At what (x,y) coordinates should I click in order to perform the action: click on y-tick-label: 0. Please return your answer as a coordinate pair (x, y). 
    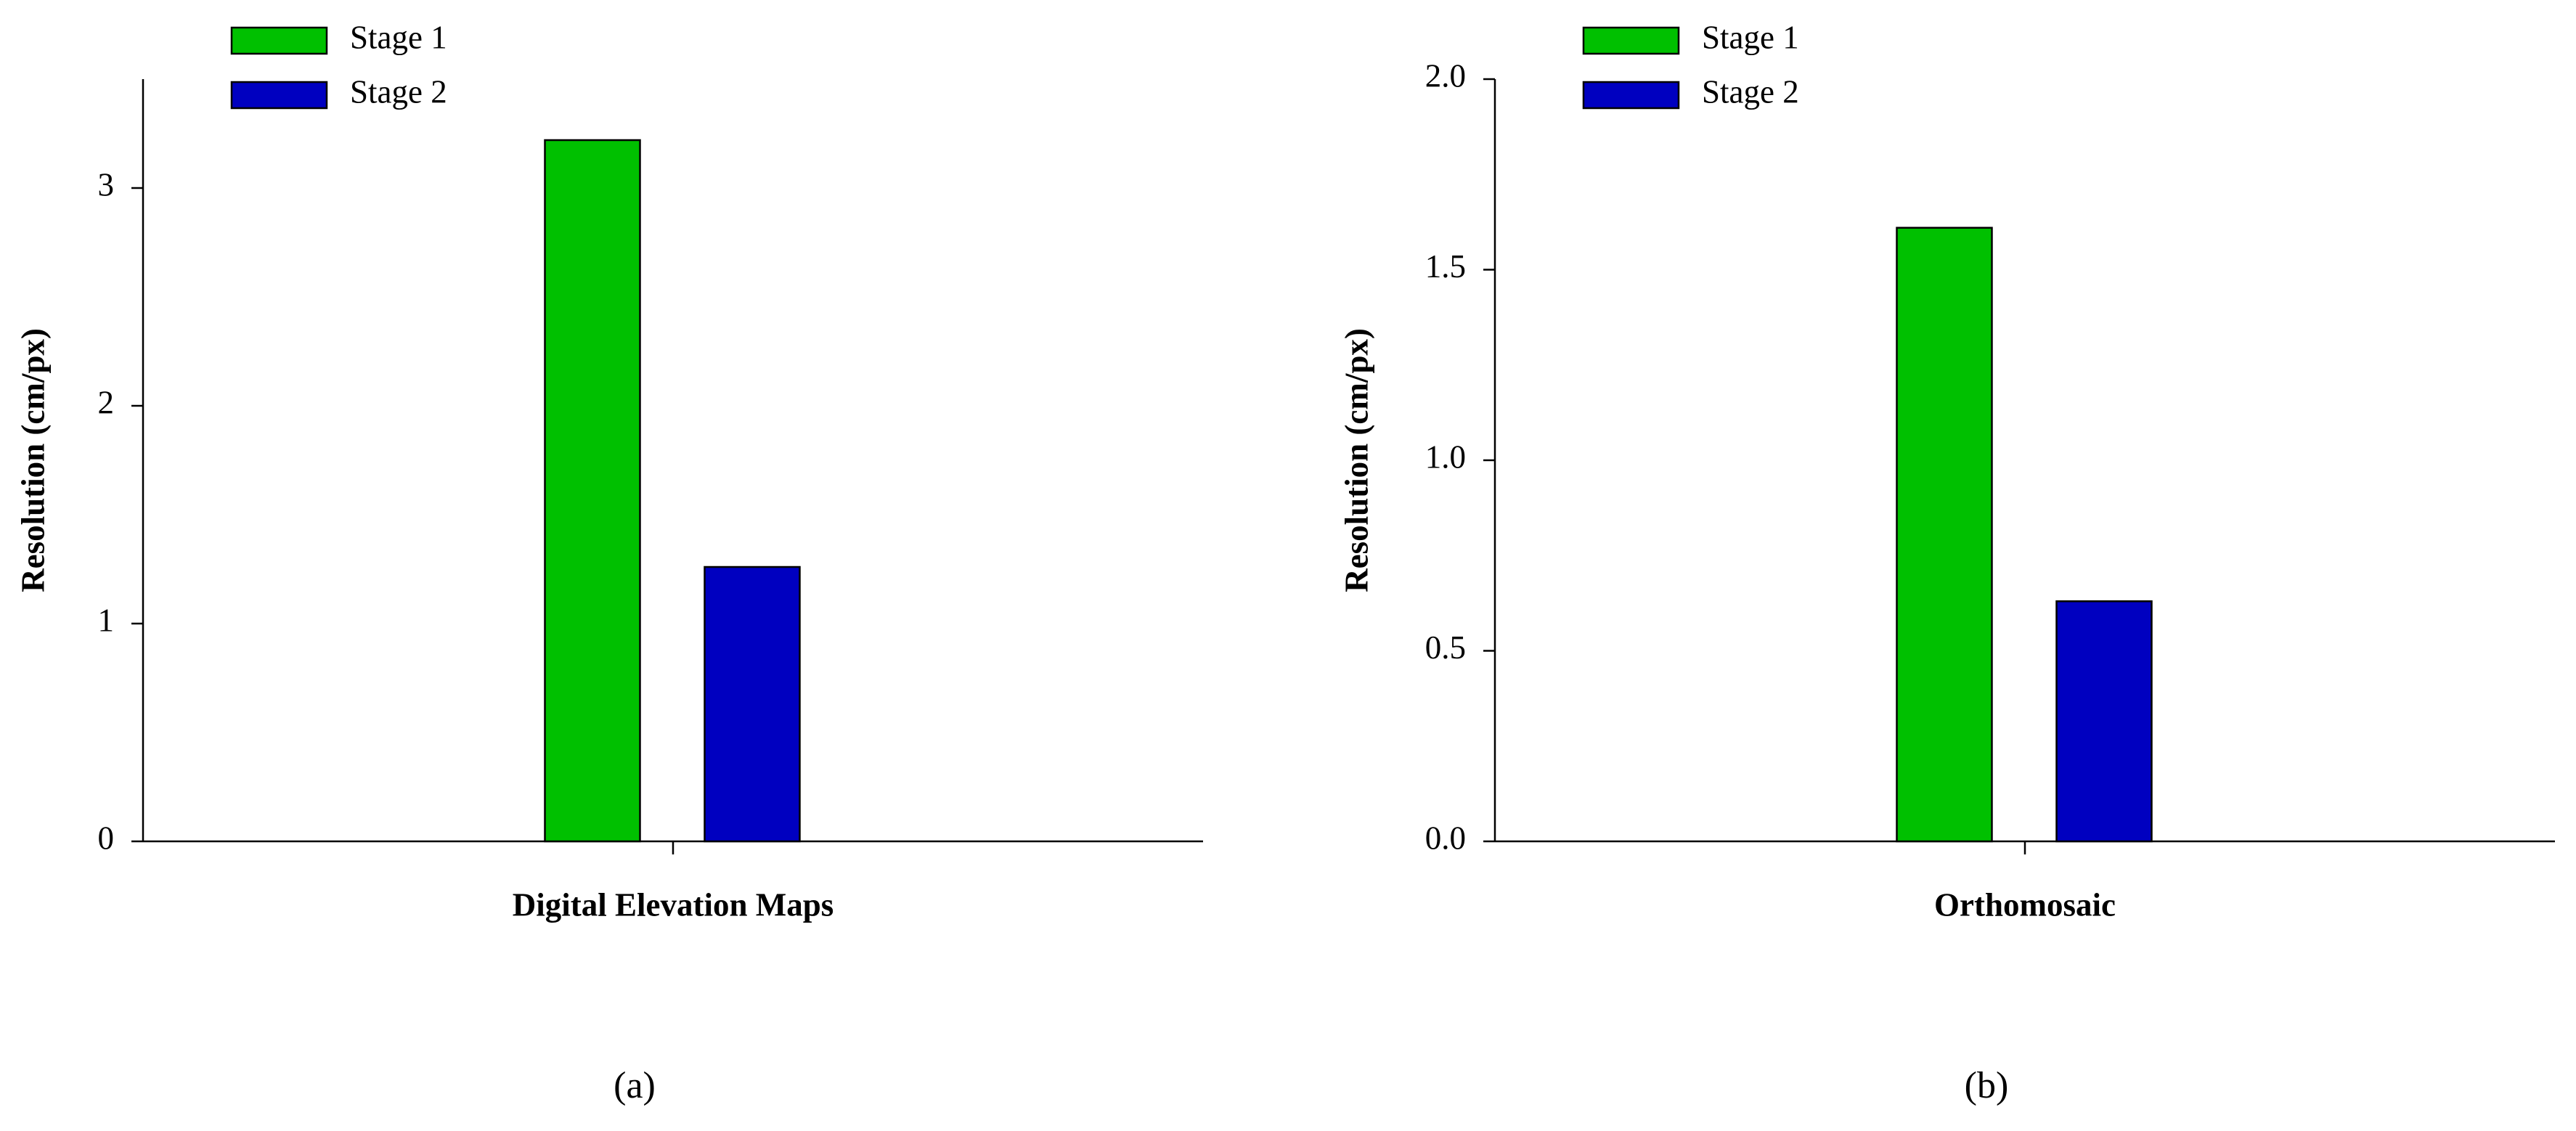
    Looking at the image, I should click on (106, 838).